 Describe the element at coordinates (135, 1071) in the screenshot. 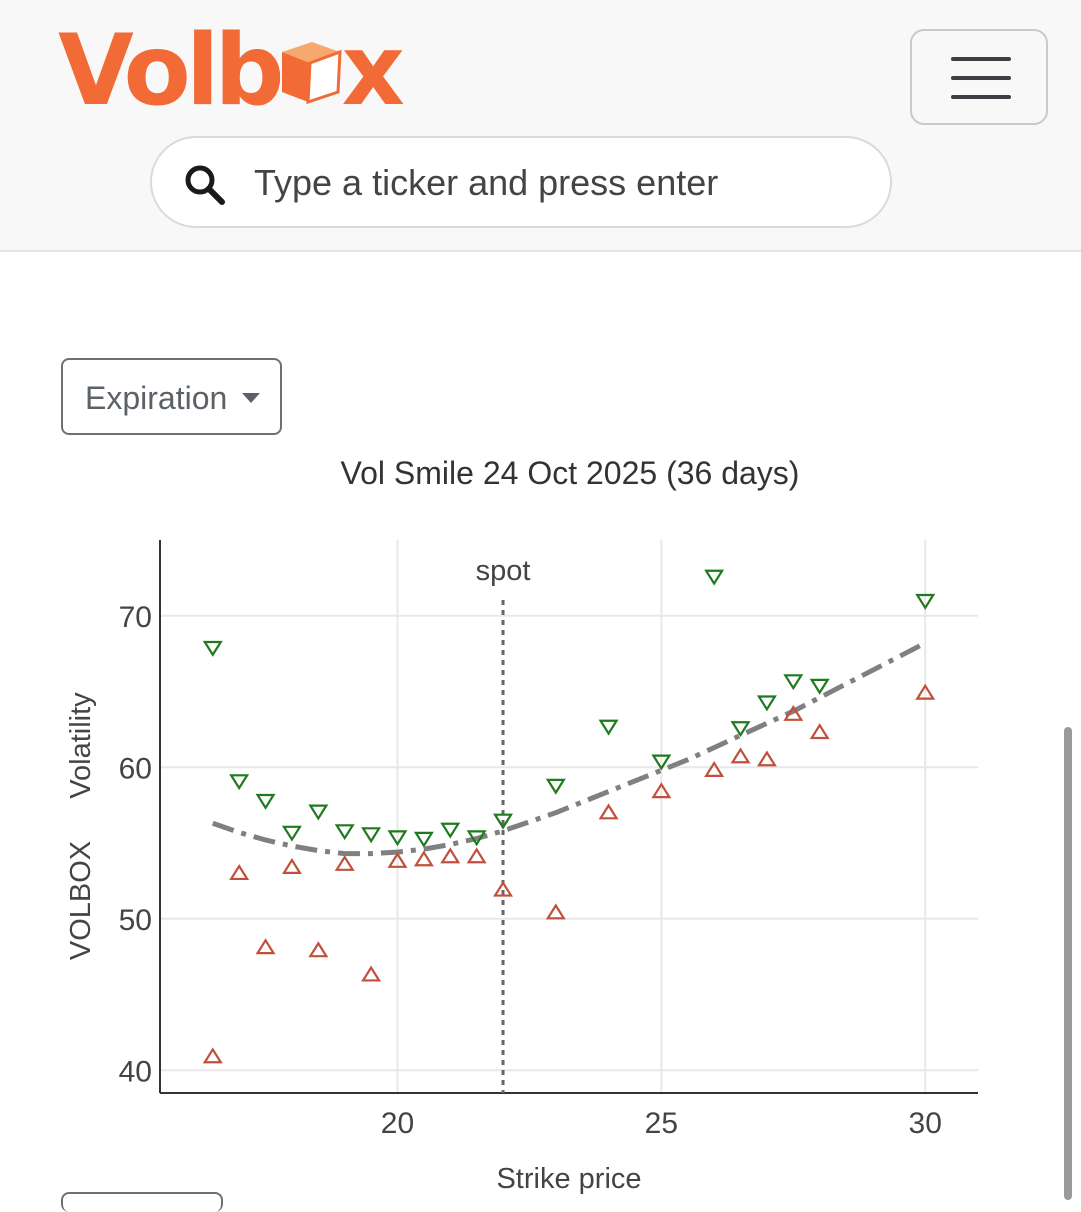

I see `y-tick-label: 40` at that location.